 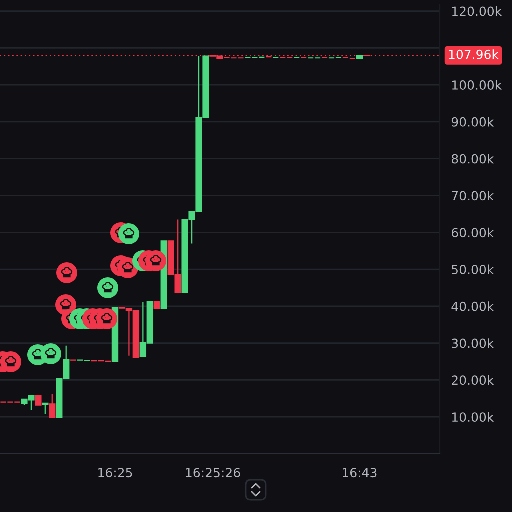 What do you see at coordinates (473, 269) in the screenshot?
I see `y-tick-label: 50.00k` at bounding box center [473, 269].